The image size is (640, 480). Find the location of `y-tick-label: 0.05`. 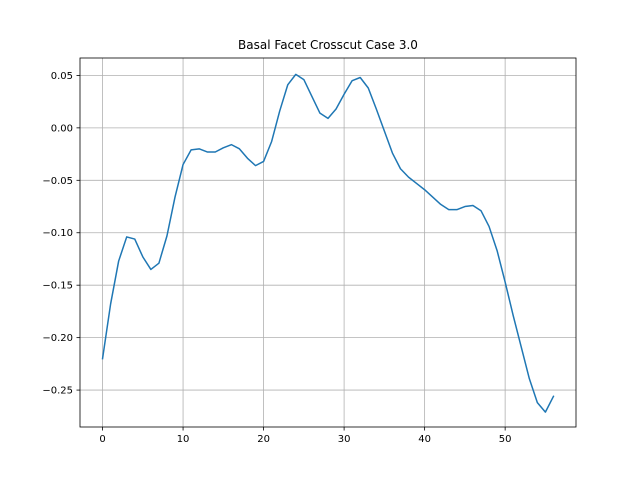

y-tick-label: 0.05 is located at coordinates (62, 76).